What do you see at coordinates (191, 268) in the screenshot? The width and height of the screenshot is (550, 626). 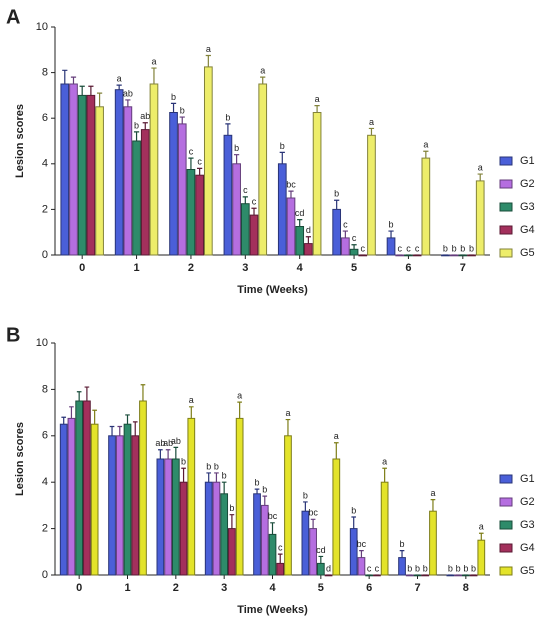 I see `x-tick-label: 2` at bounding box center [191, 268].